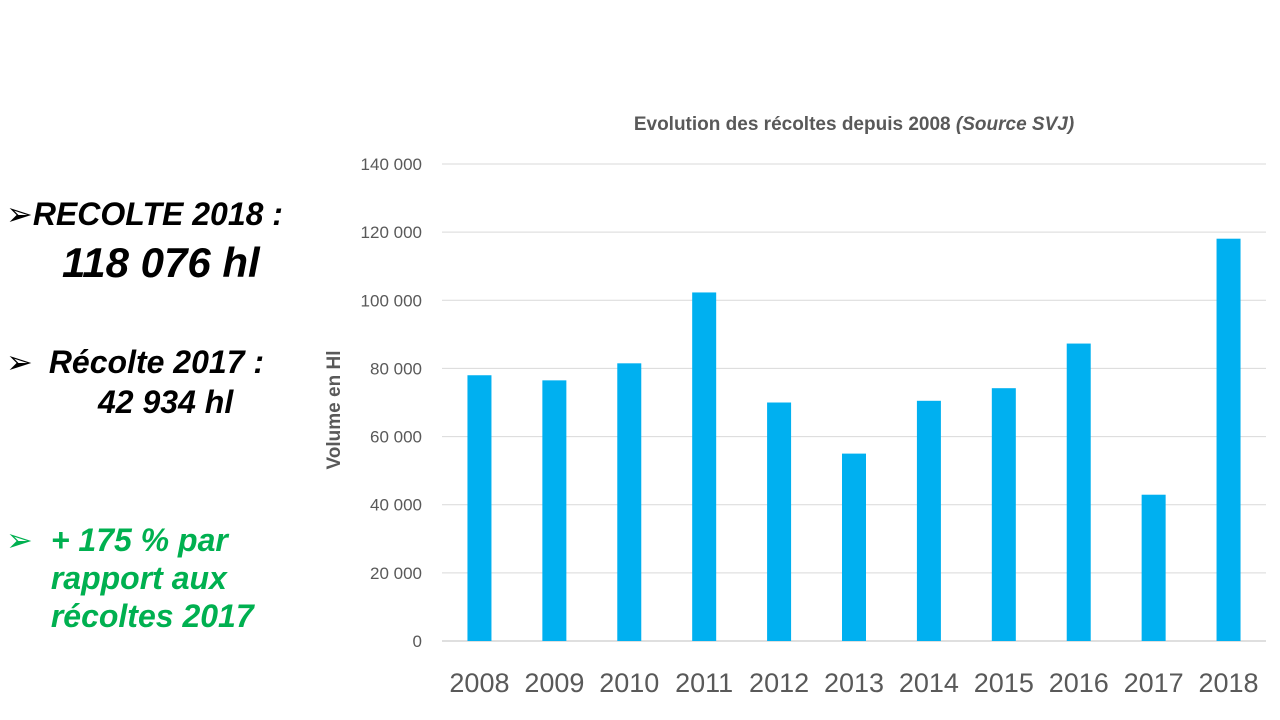 The width and height of the screenshot is (1280, 720). Describe the element at coordinates (166, 401) in the screenshot. I see `recolte-2017-value: 42 934 hl` at that location.